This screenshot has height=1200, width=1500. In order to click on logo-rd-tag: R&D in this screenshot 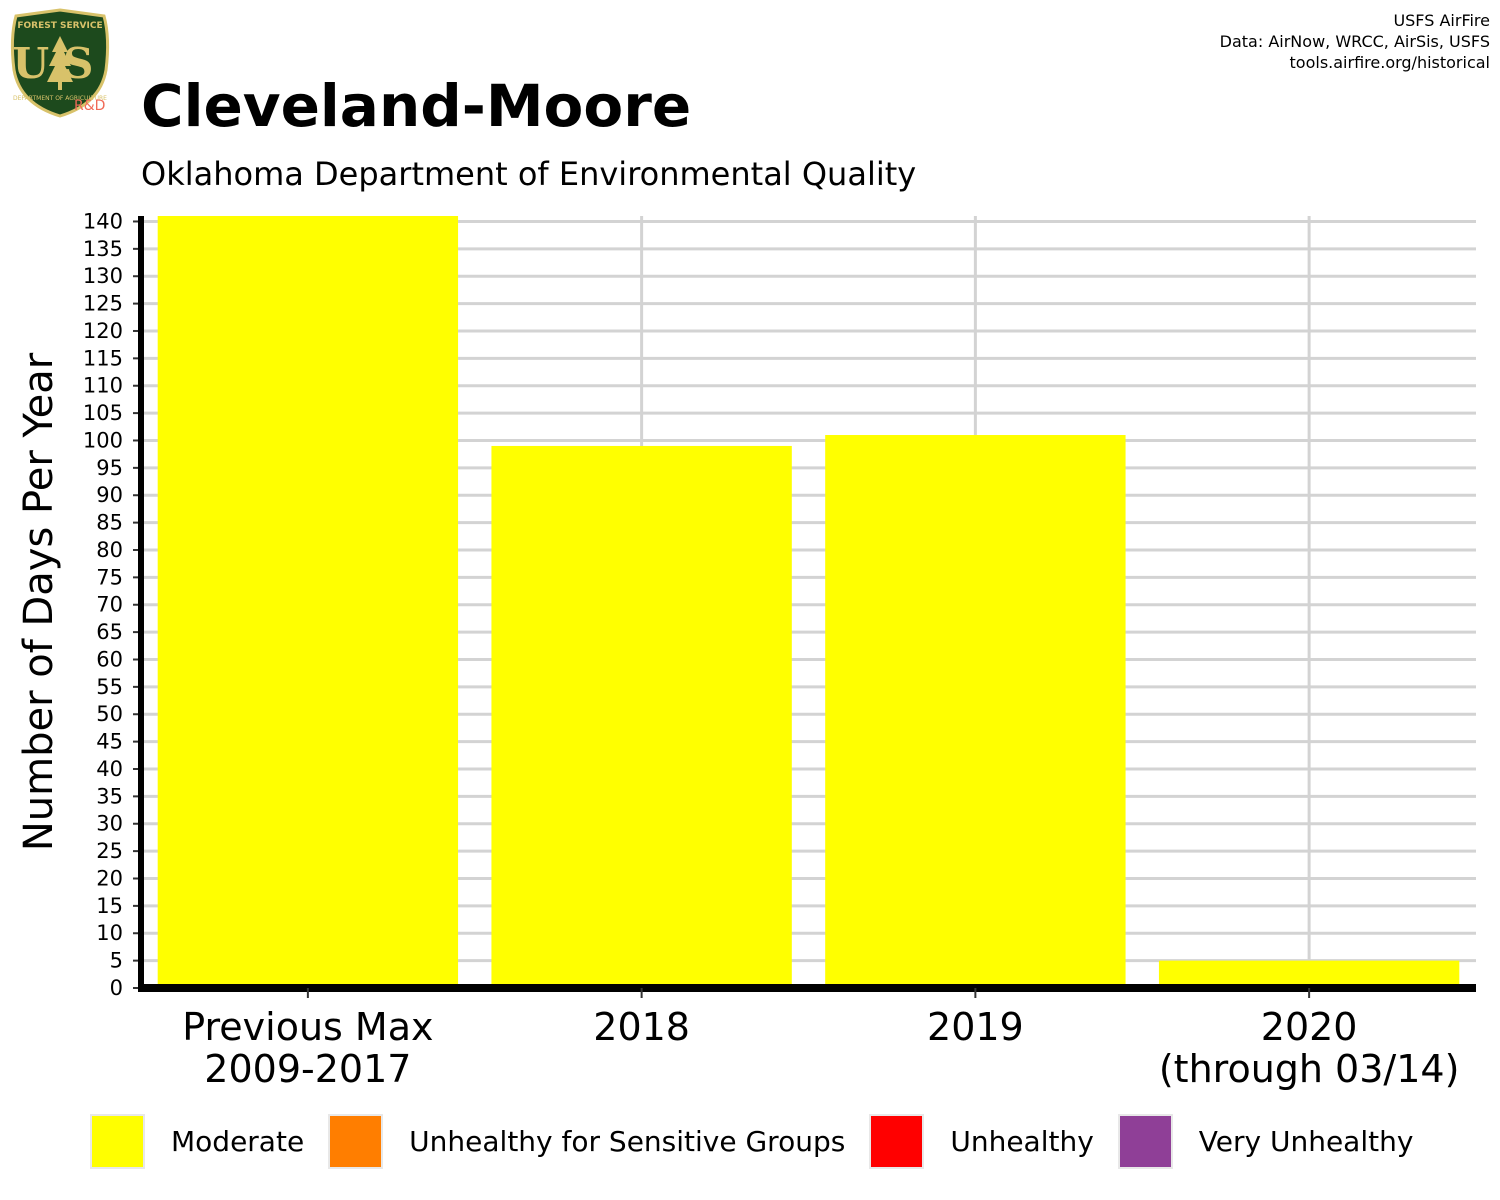, I will do `click(90, 106)`.